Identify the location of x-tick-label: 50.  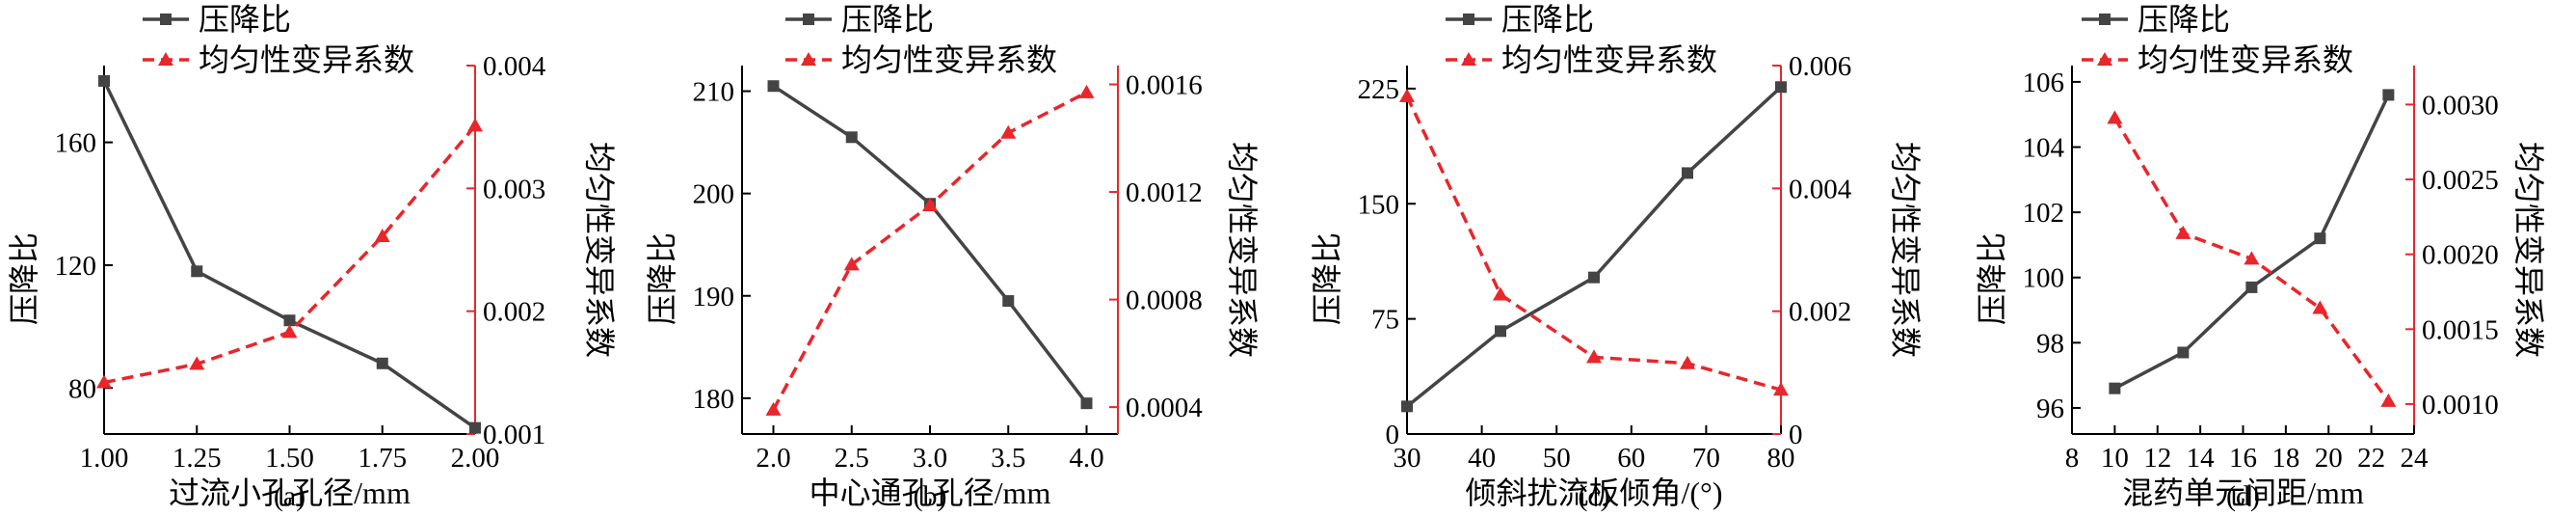
(1557, 459).